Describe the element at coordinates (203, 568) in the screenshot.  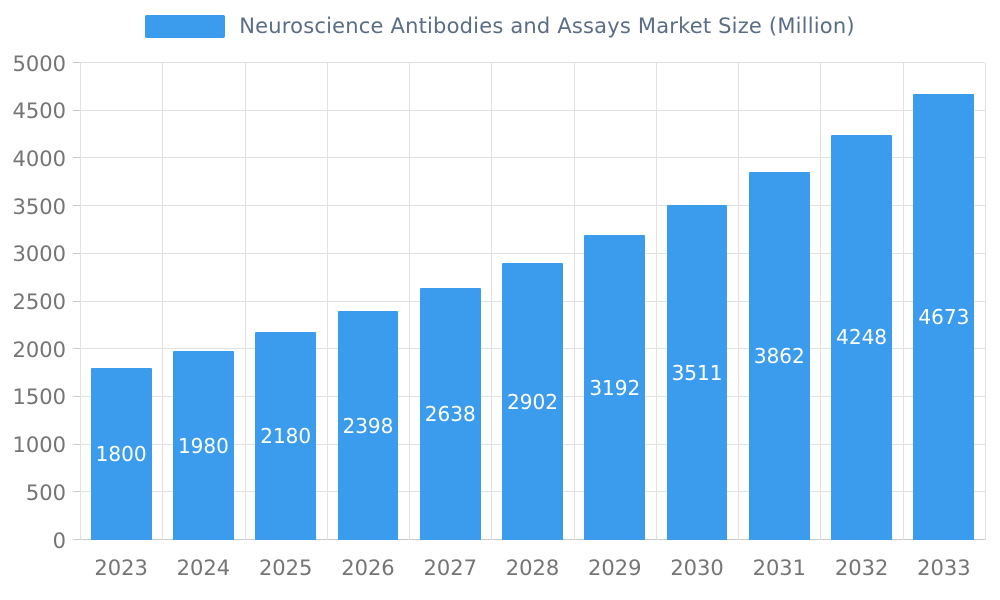
I see `x-tick-label: 2024` at that location.